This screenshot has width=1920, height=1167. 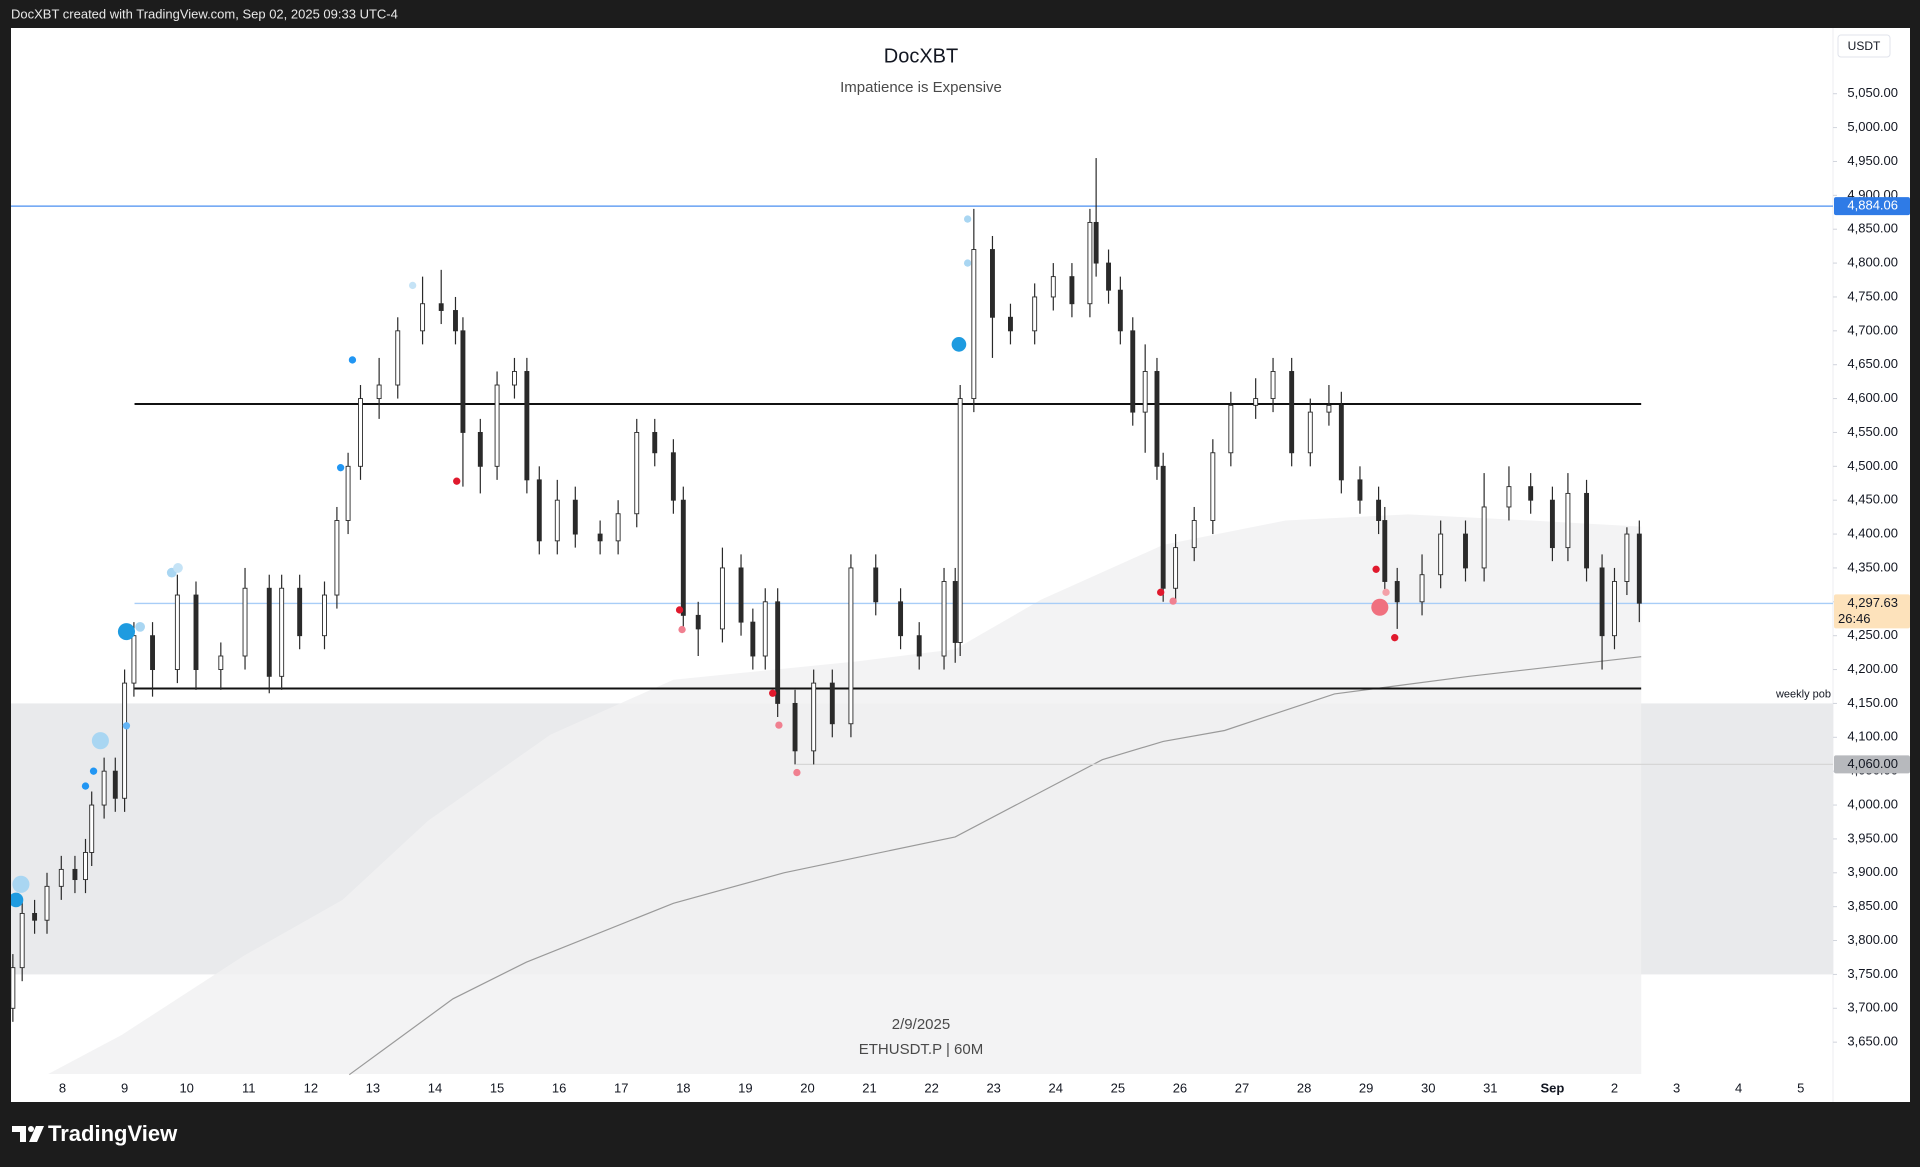 I want to click on x-tick-label: 15, so click(x=497, y=1087).